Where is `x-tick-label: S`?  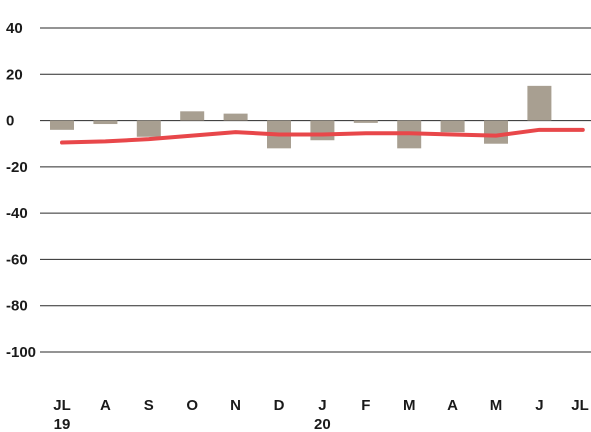 x-tick-label: S is located at coordinates (149, 405).